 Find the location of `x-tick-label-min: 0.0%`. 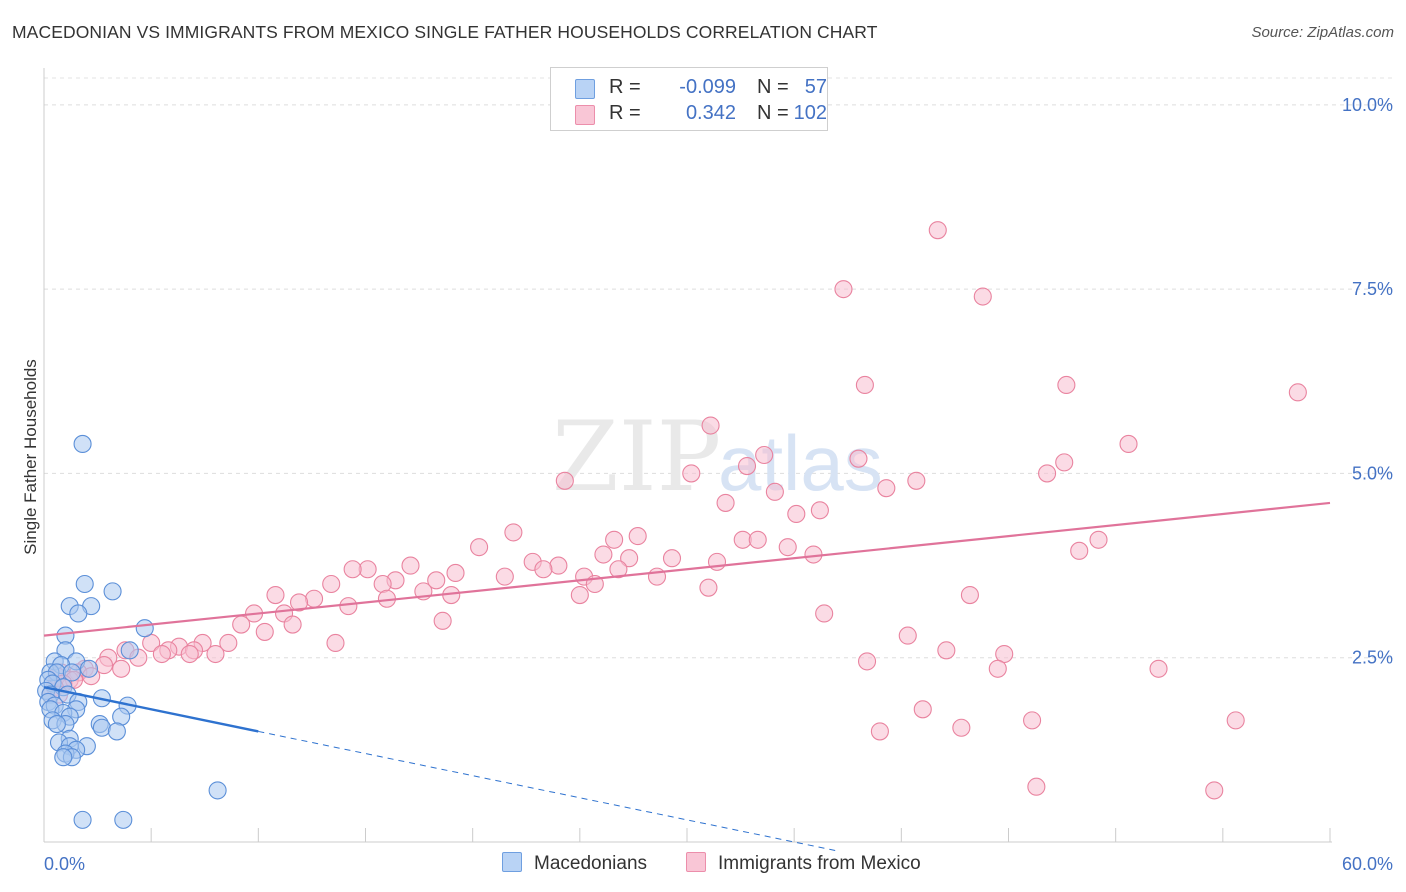

x-tick-label-min: 0.0% is located at coordinates (64, 864).